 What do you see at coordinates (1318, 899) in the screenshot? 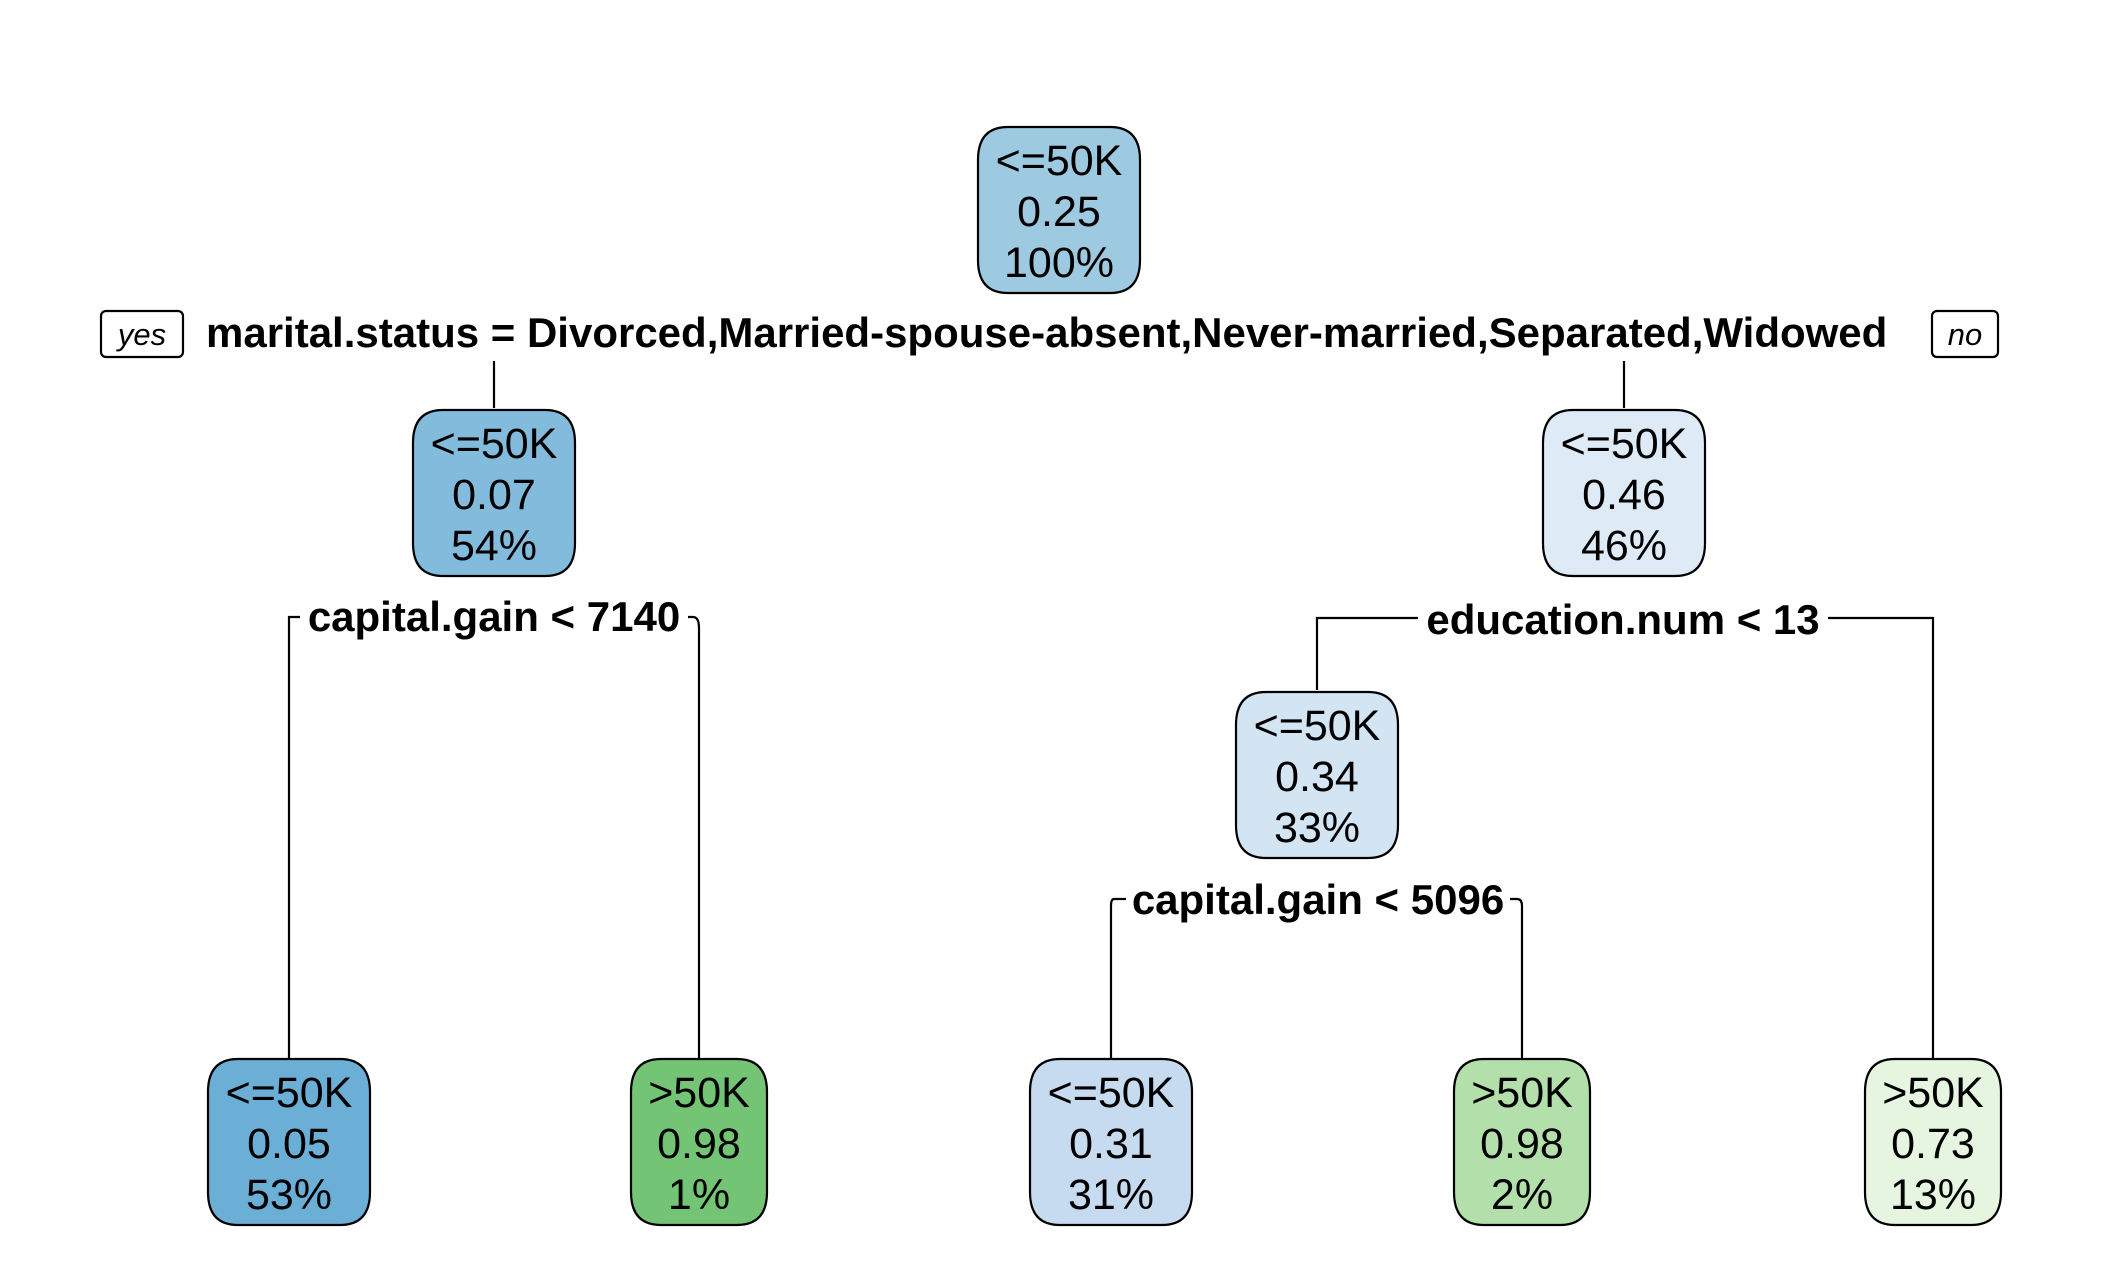
I see `split-label-capital-gain-5096: capital.gain < 5096` at bounding box center [1318, 899].